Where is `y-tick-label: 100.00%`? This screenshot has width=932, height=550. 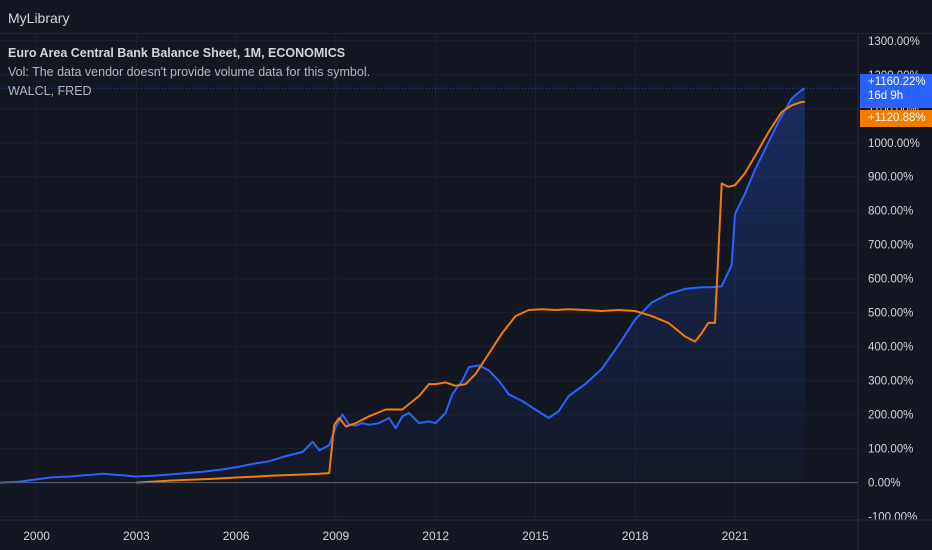
y-tick-label: 100.00% is located at coordinates (890, 450).